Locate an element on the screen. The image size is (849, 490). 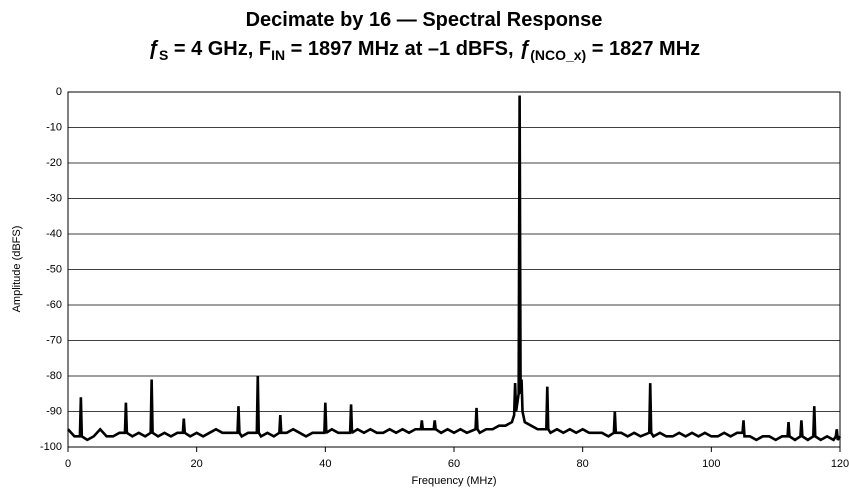
y-tick-label: -30 is located at coordinates (54, 198).